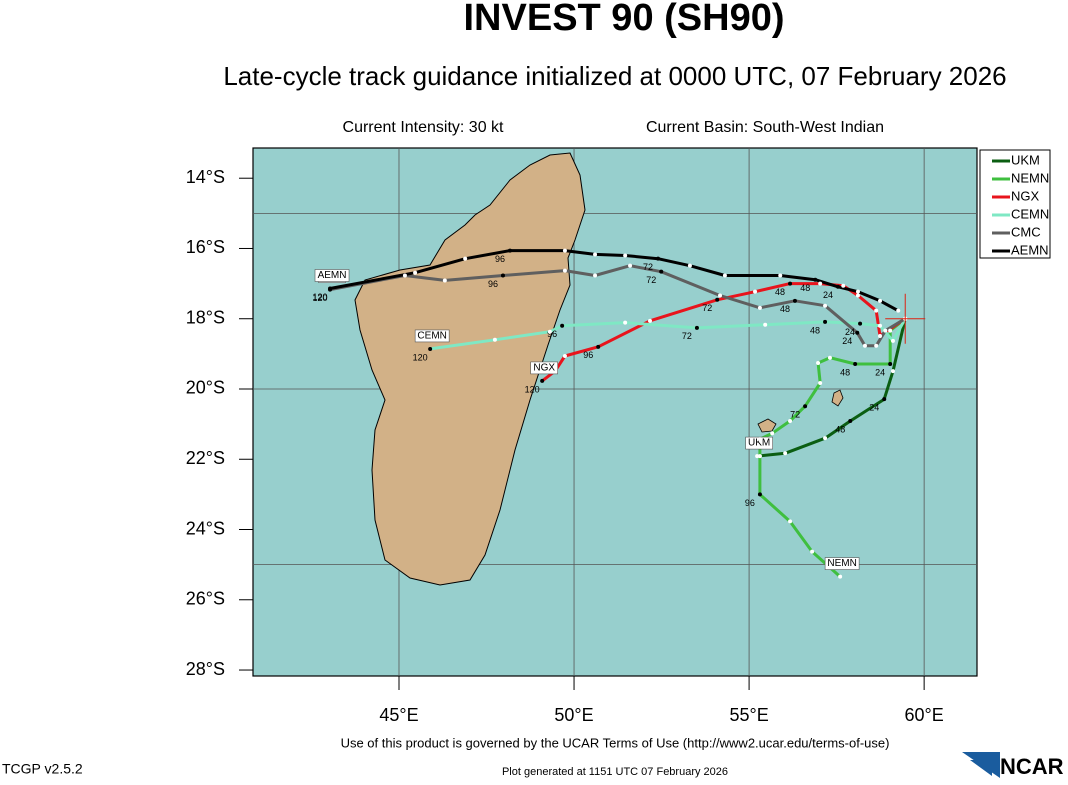  I want to click on legend-label: NGX, so click(1025, 195).